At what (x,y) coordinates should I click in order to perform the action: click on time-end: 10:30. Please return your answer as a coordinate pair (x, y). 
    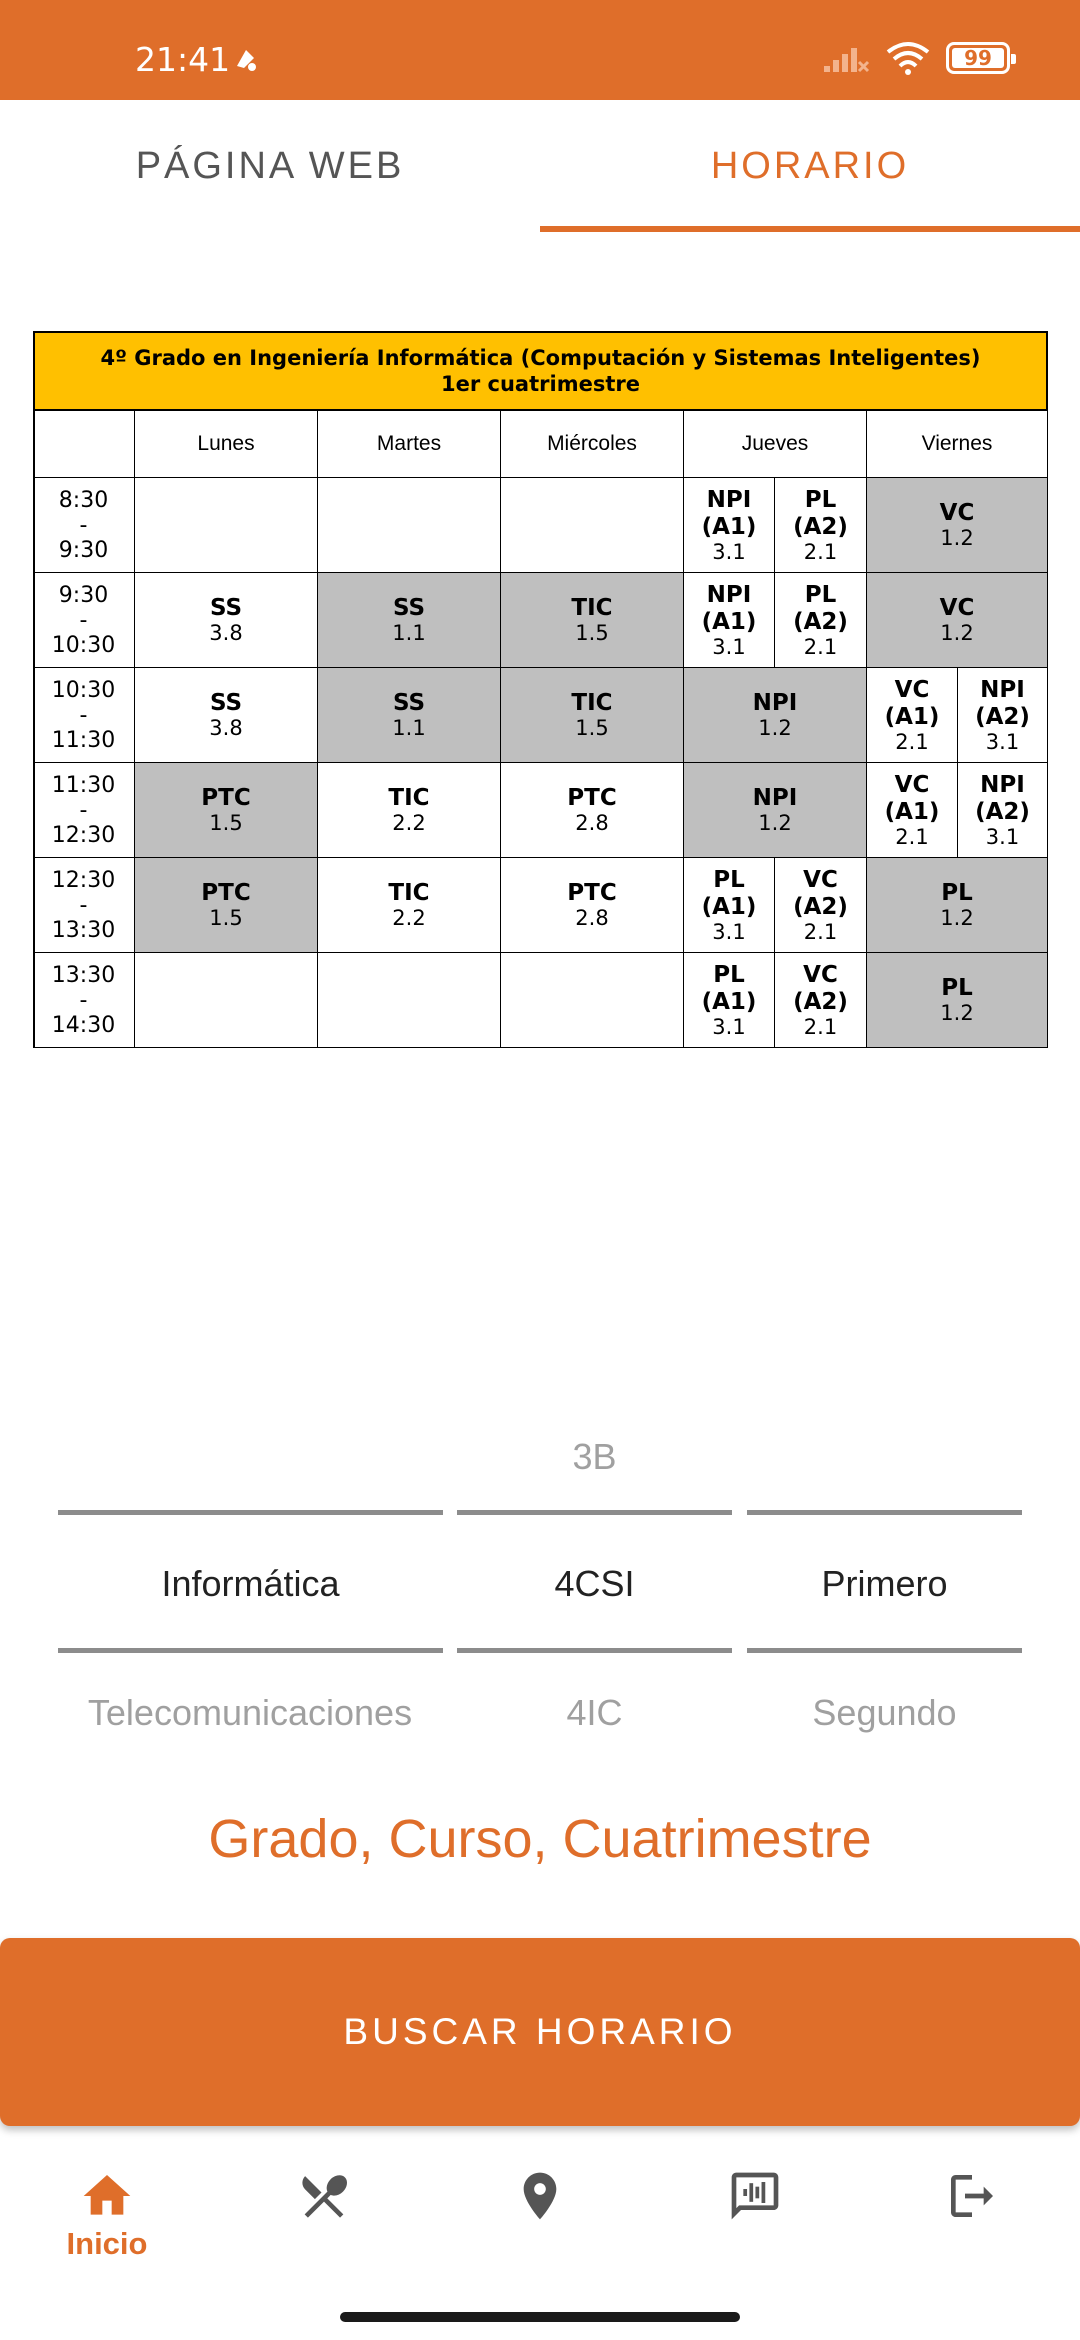
    Looking at the image, I should click on (83, 645).